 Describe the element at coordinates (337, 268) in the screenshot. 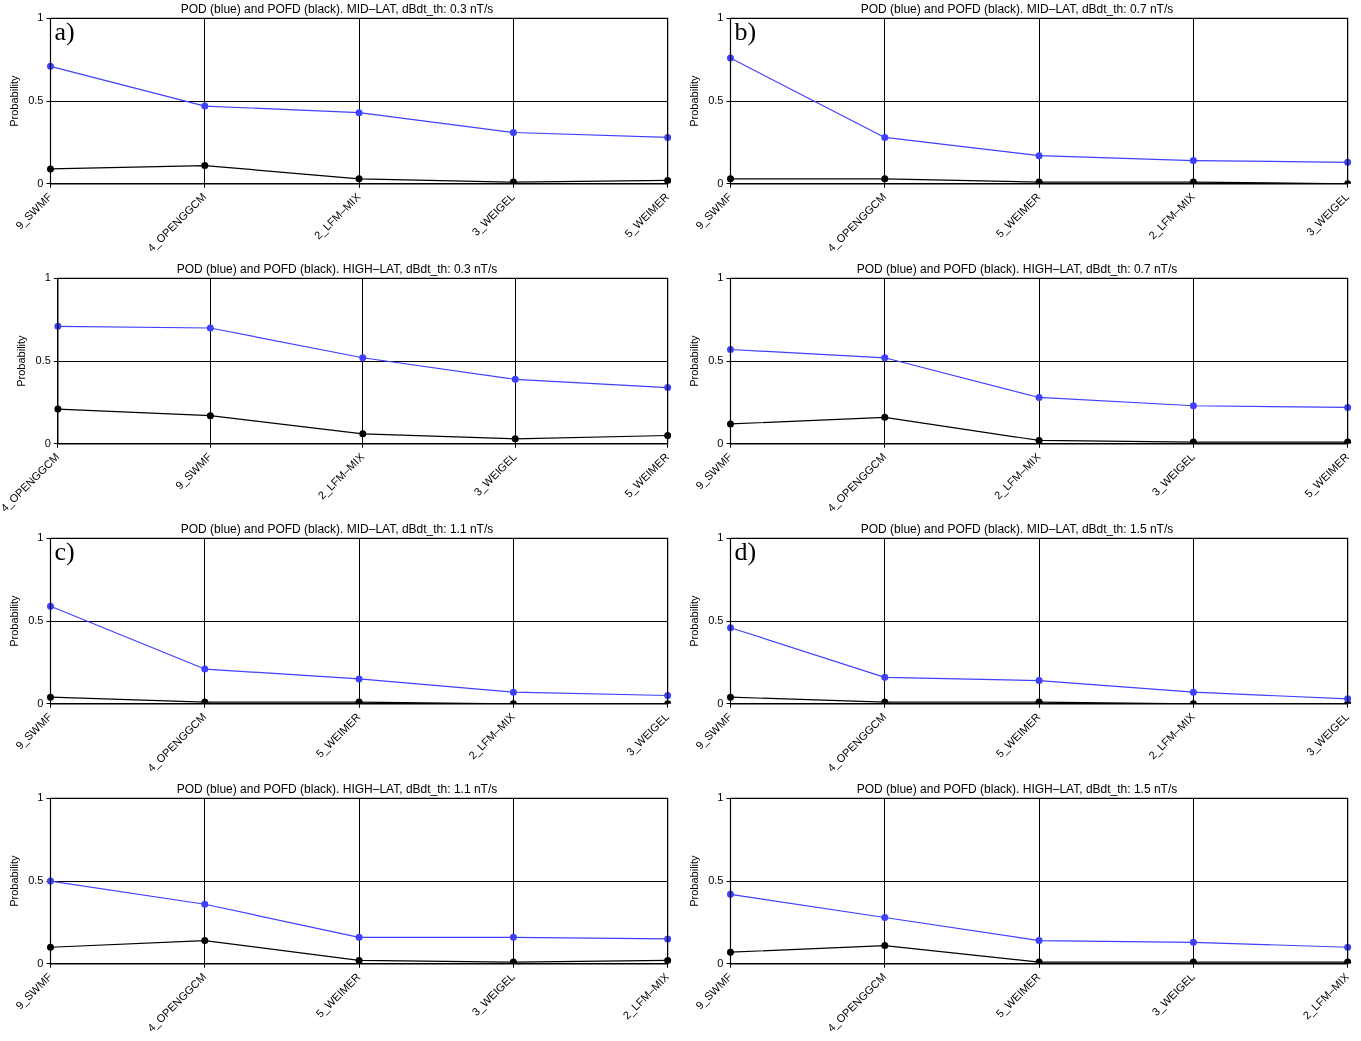

I see `chart-title: POD (blue) and POFD (black). HIGH–LAT, dBdt_th: 0.3 nT/s` at that location.